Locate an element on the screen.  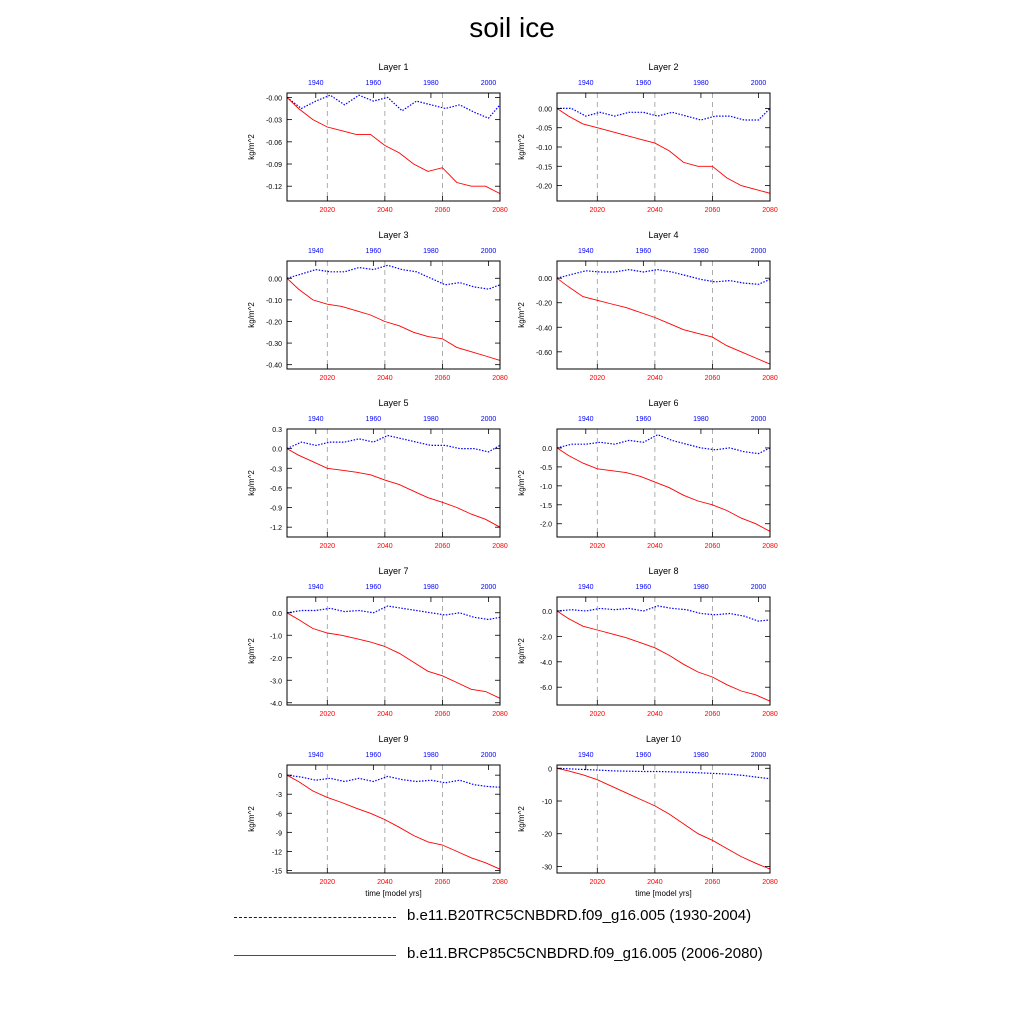
y-tick-label: -0.6 is located at coordinates (276, 489).